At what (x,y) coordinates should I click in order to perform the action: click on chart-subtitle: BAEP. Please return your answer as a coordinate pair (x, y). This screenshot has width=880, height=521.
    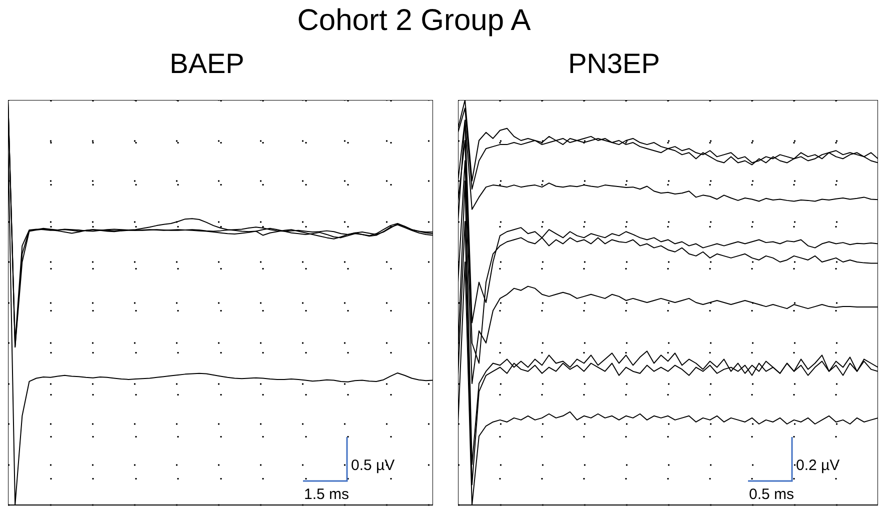
    Looking at the image, I should click on (207, 64).